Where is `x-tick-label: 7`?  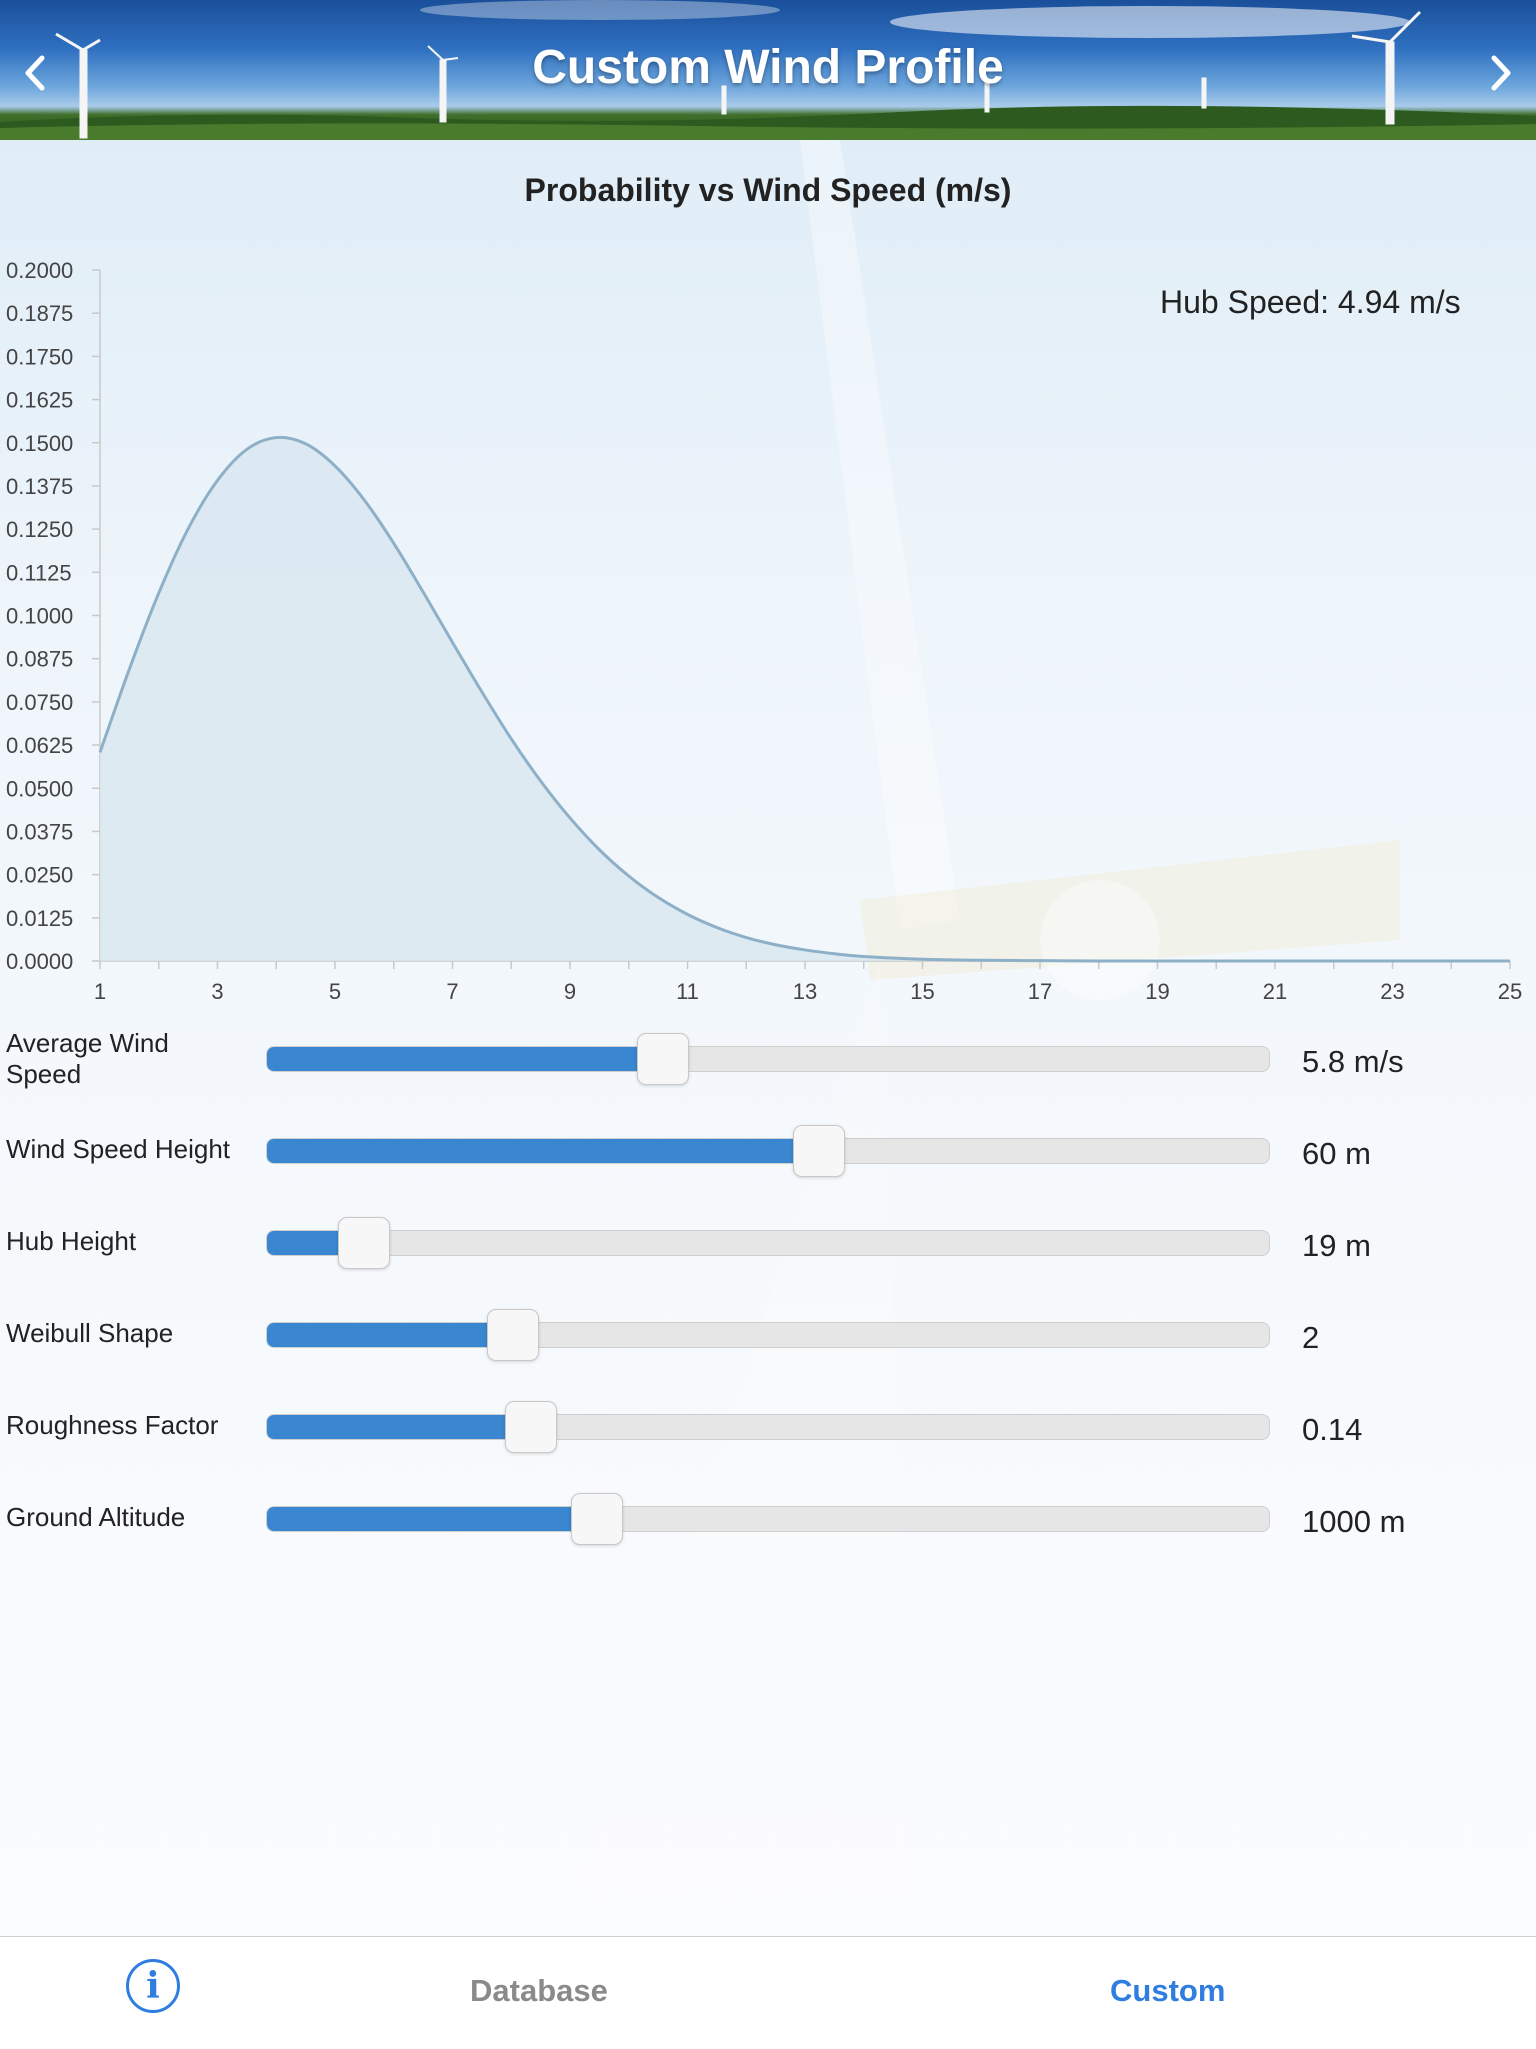 x-tick-label: 7 is located at coordinates (452, 991).